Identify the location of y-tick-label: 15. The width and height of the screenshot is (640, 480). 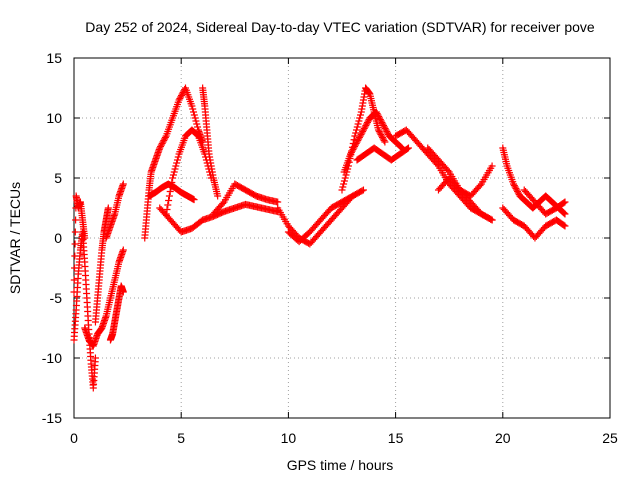
(54, 58).